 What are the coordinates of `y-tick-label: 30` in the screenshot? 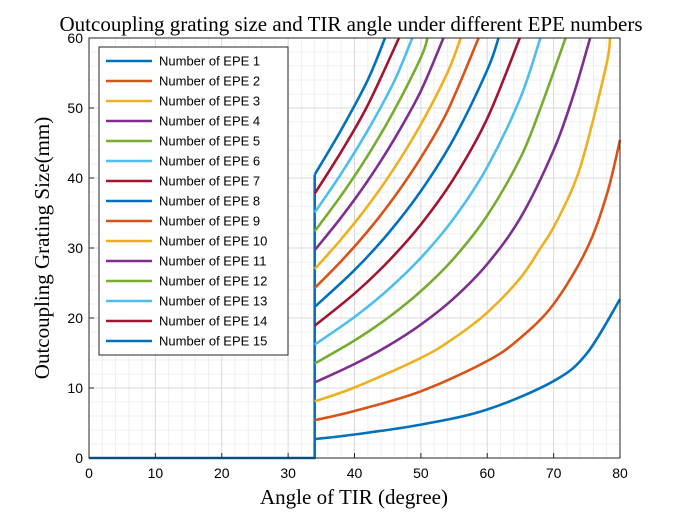 It's located at (75, 248).